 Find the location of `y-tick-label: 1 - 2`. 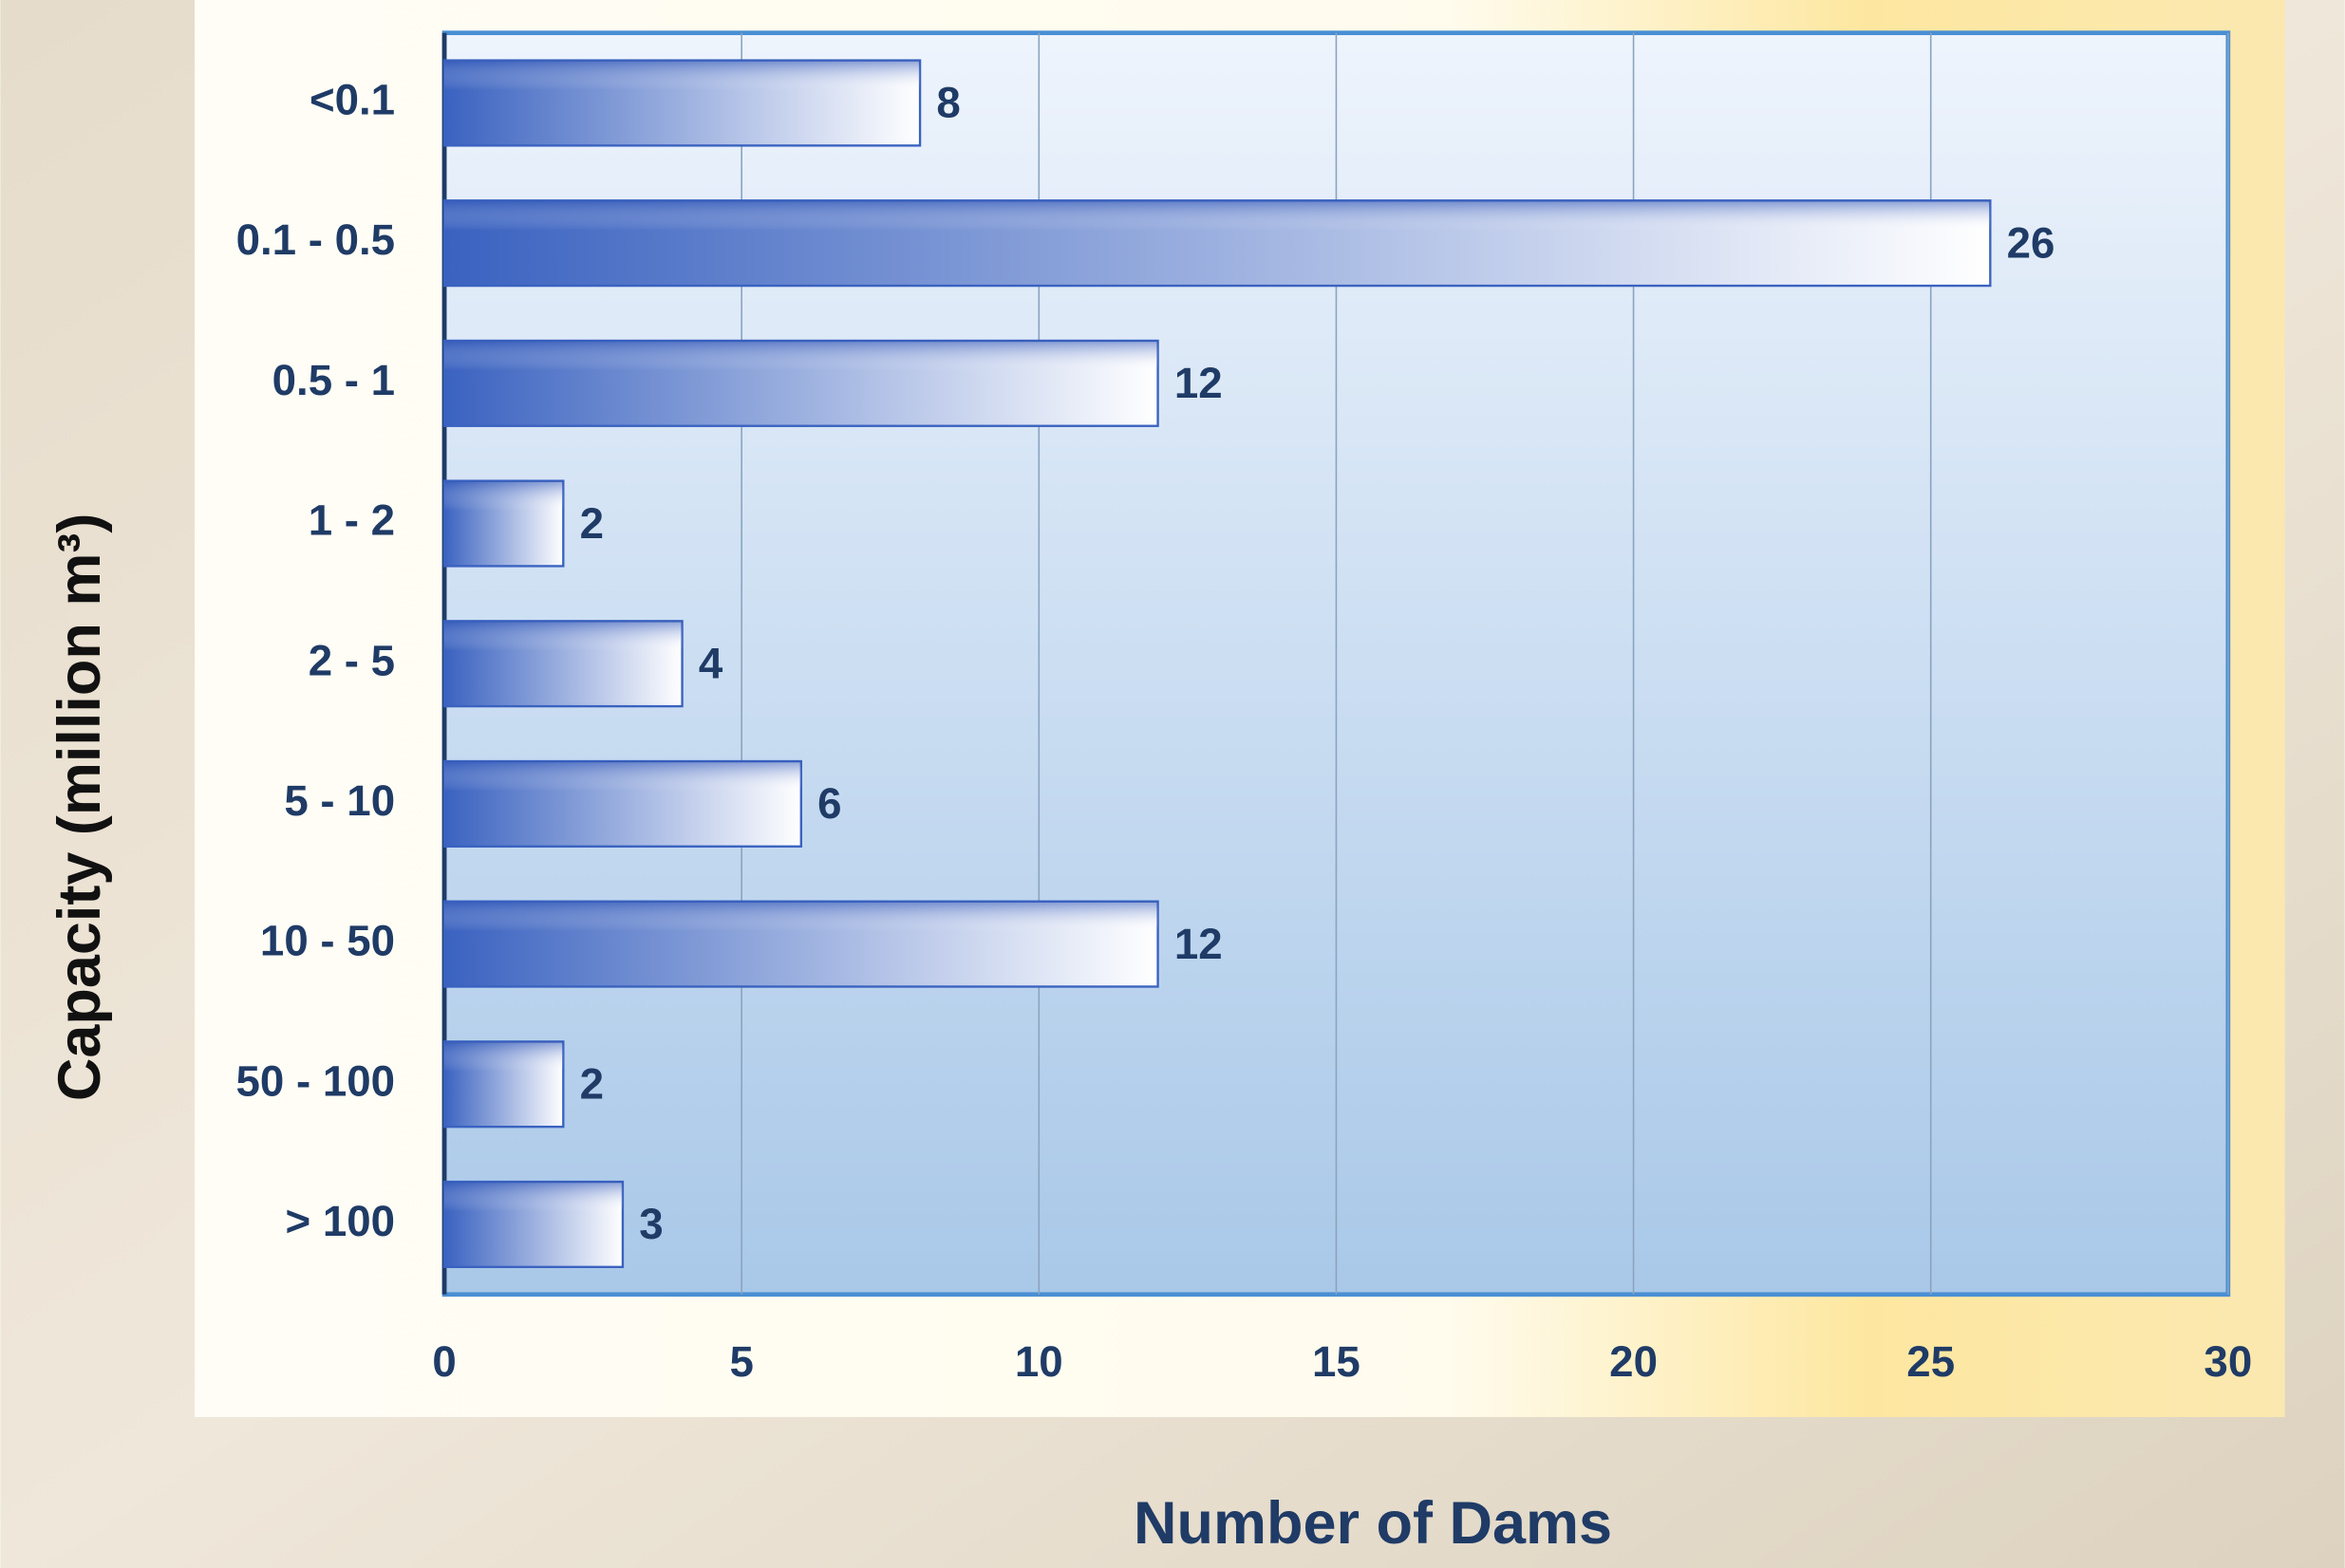

y-tick-label: 1 - 2 is located at coordinates (352, 520).